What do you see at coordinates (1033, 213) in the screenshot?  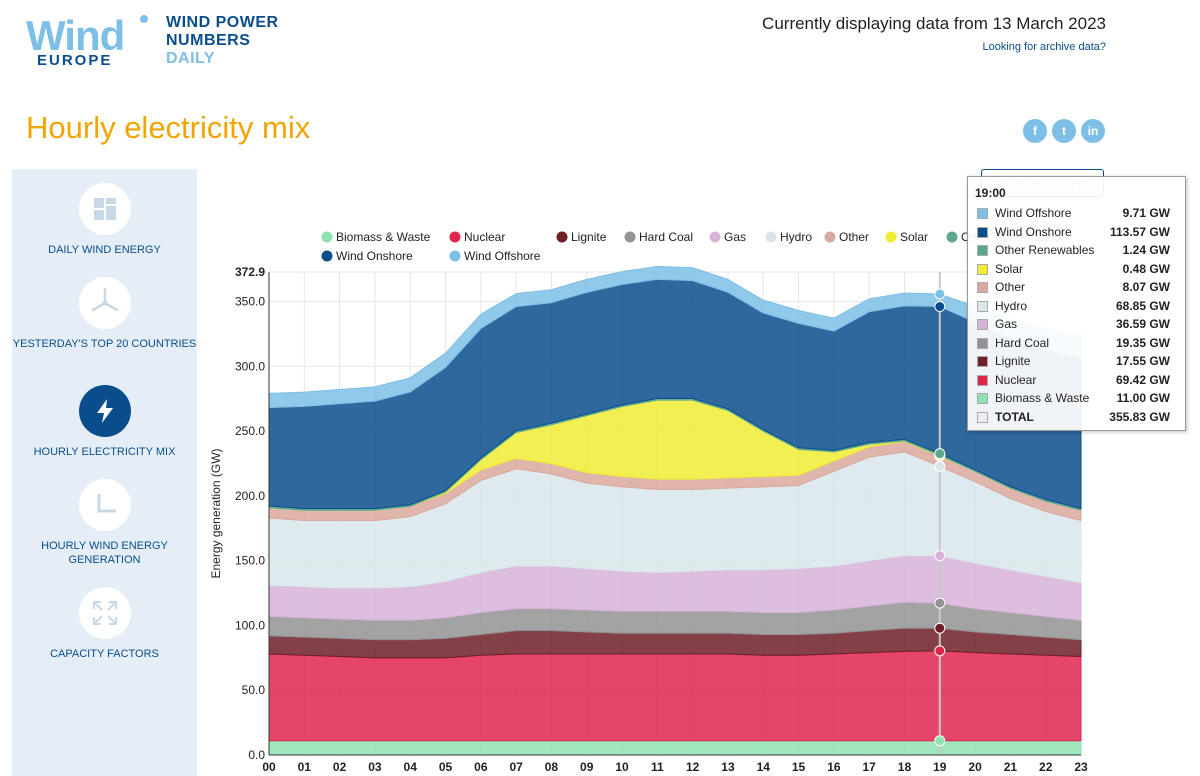 I see `tooltip-series-name: Wind Offshore` at bounding box center [1033, 213].